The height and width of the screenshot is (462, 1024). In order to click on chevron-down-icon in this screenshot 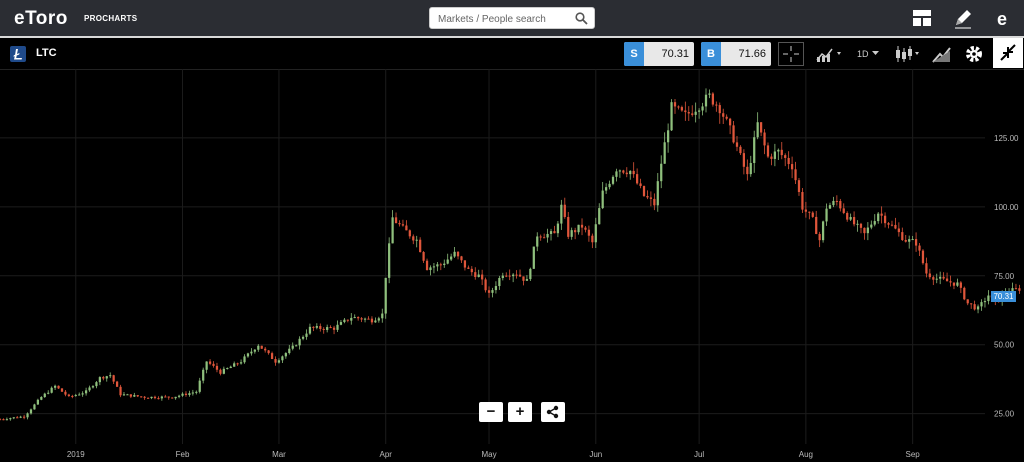, I will do `click(875, 53)`.